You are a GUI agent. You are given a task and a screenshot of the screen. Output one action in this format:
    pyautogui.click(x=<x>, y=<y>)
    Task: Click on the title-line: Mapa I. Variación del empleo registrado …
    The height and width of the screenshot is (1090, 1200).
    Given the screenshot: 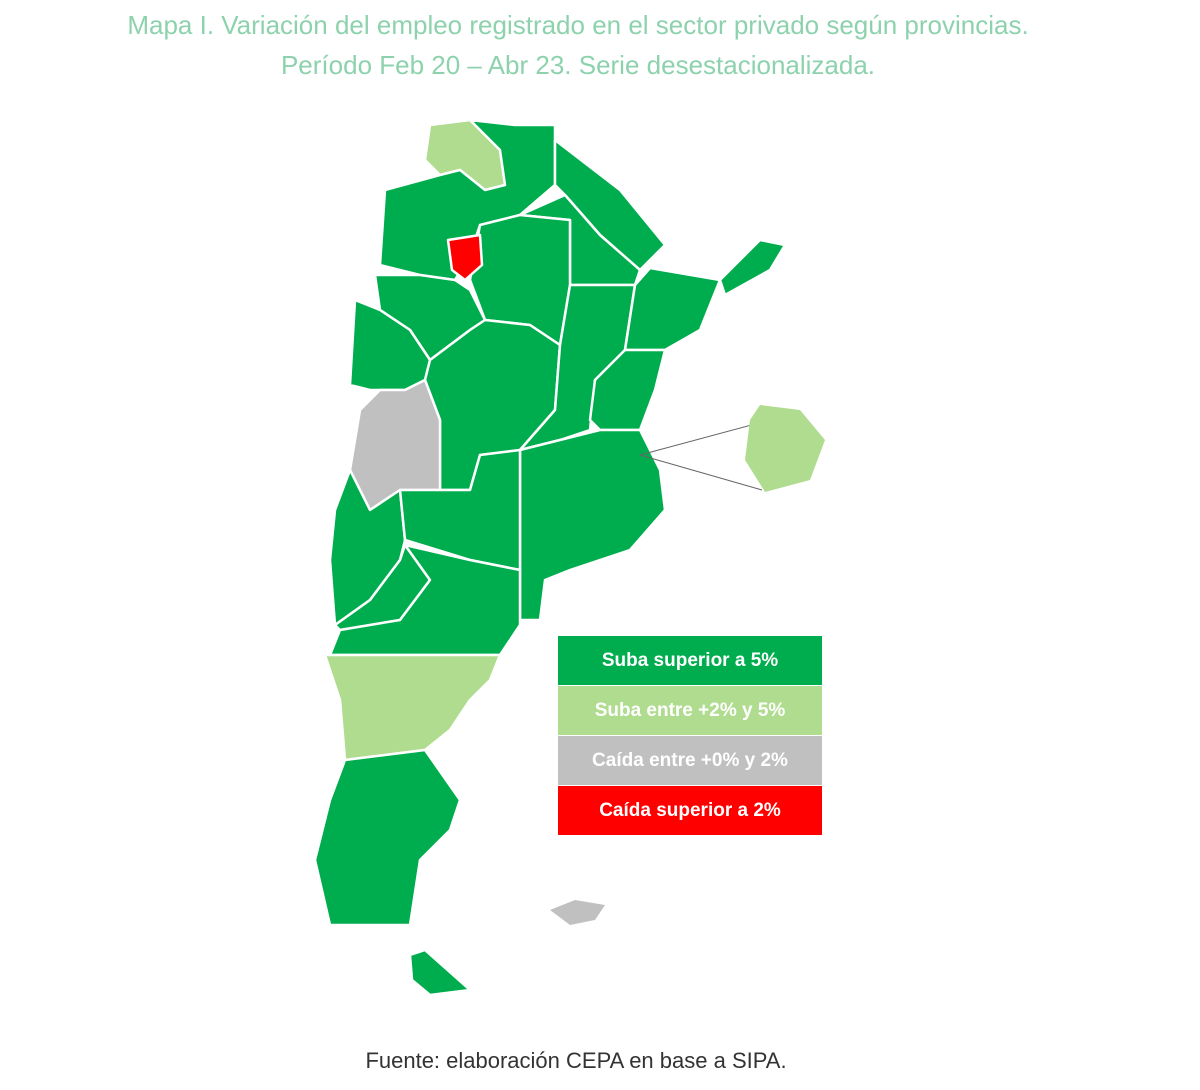 What is the action you would take?
    pyautogui.click(x=577, y=25)
    